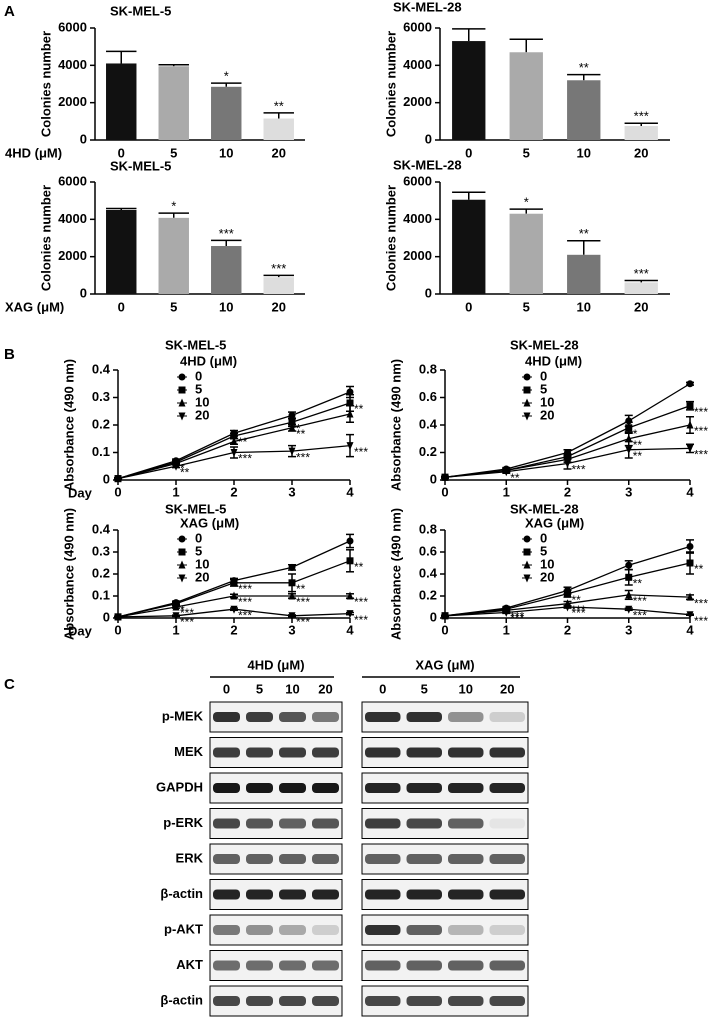 The height and width of the screenshot is (1020, 714). What do you see at coordinates (428, 550) in the screenshot?
I see `y-tick-label: 0.6` at bounding box center [428, 550].